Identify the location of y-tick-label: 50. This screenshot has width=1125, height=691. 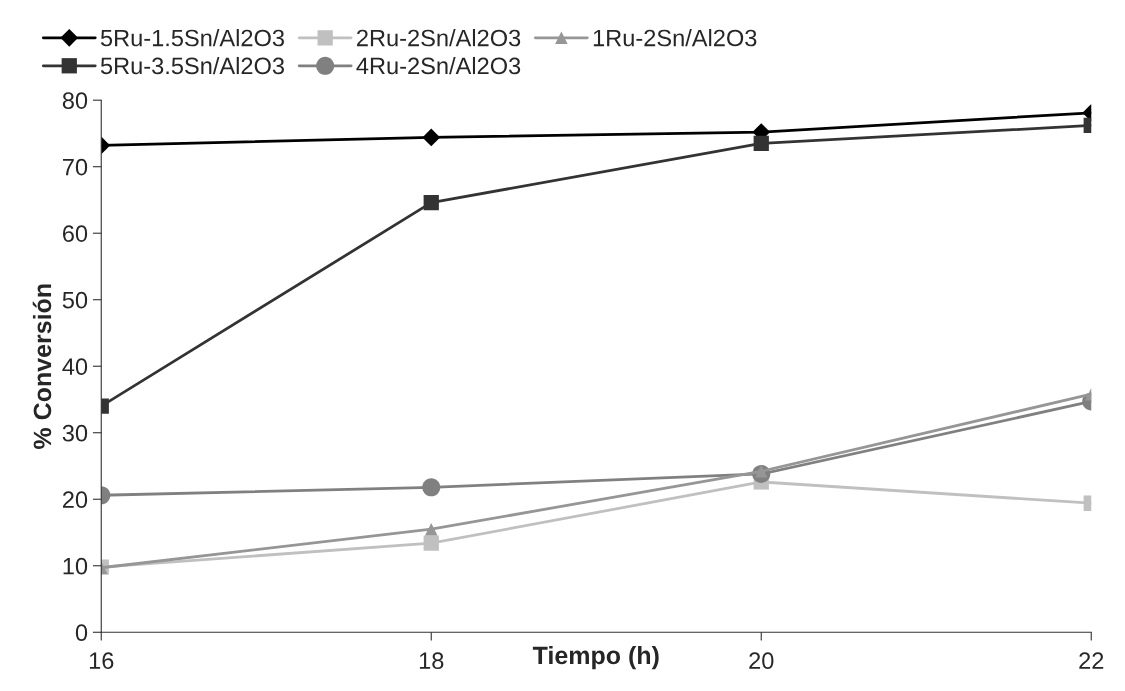
(75, 300).